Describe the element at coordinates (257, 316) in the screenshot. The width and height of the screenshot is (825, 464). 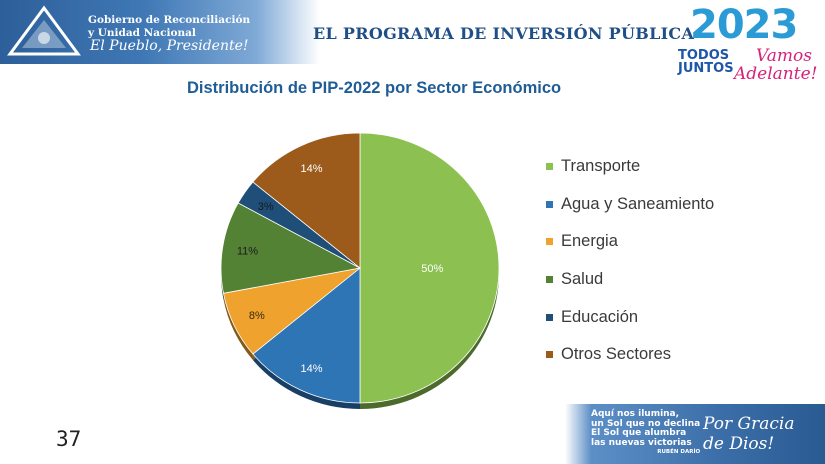
I see `pie-label: 8%` at that location.